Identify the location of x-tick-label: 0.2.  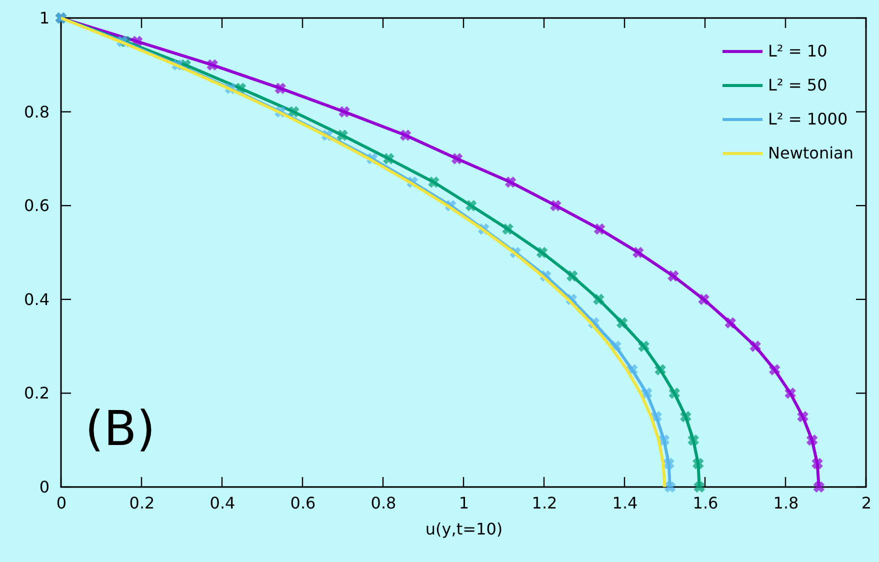
(142, 503).